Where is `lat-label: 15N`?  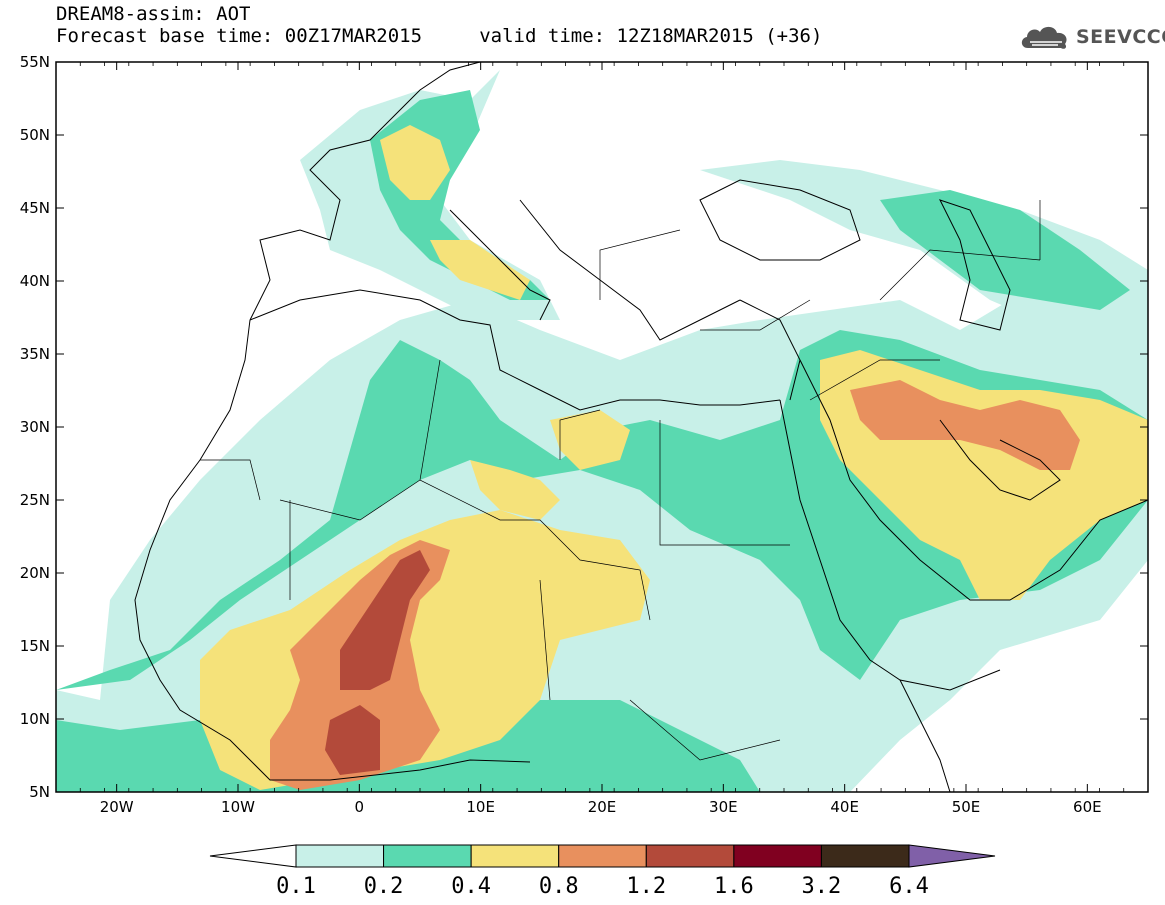
lat-label: 15N is located at coordinates (35, 646).